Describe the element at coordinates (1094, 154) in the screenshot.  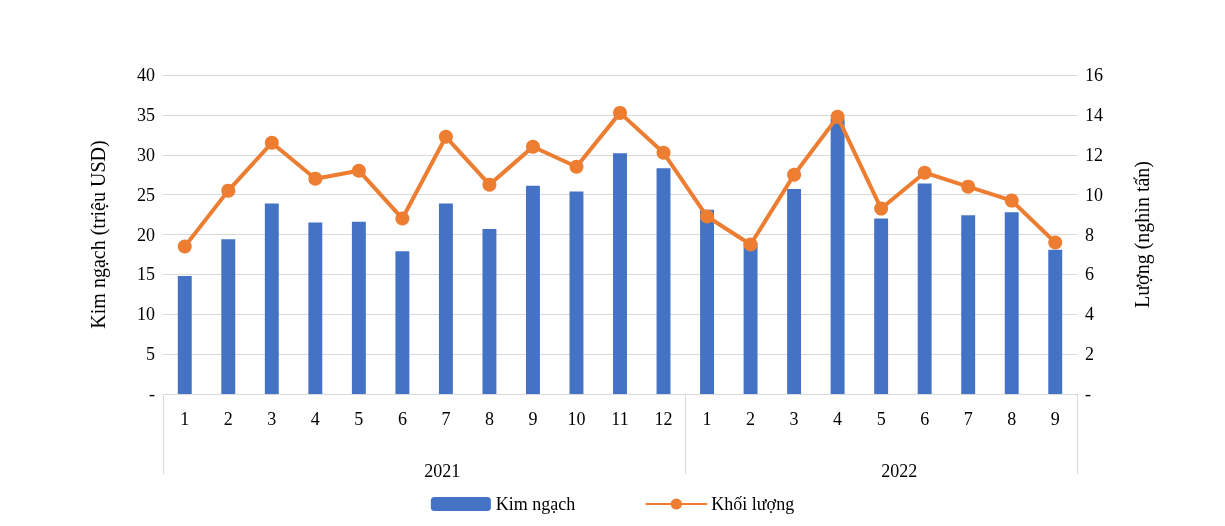
I see `y2-tick-label: 12` at that location.